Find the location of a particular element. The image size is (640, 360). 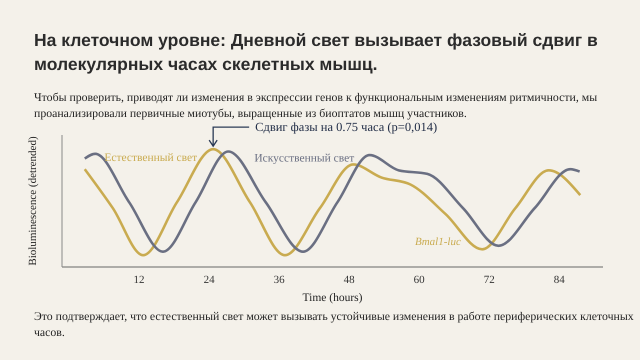

x-tick-label: 48 is located at coordinates (350, 280).